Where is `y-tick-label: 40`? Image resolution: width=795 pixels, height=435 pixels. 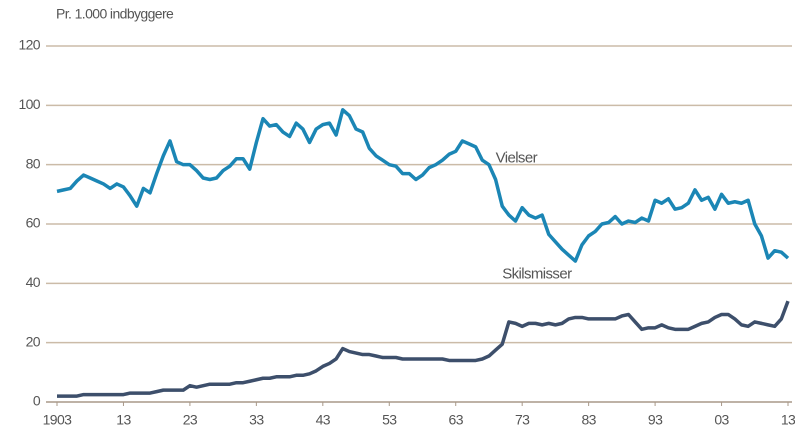
y-tick-label: 40 is located at coordinates (33, 282).